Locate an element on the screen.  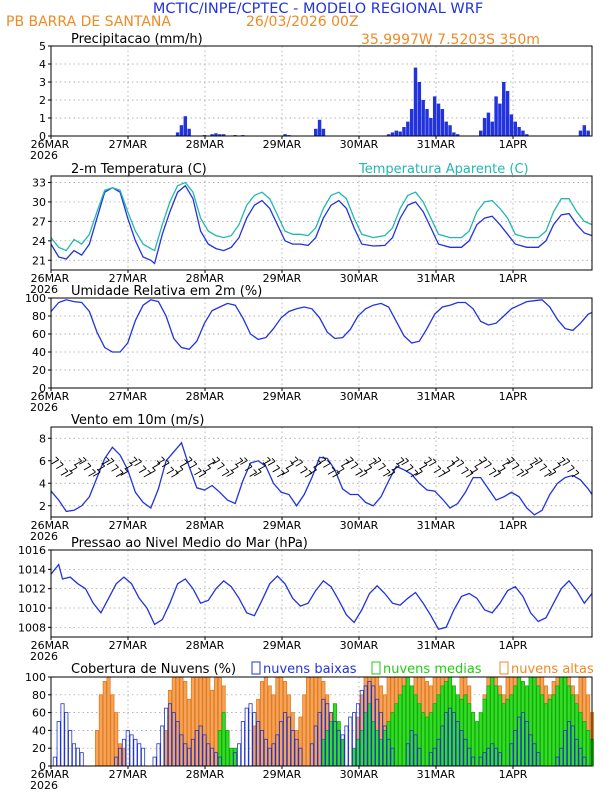
header-date: 26/03/2026 00Z is located at coordinates (302, 22).